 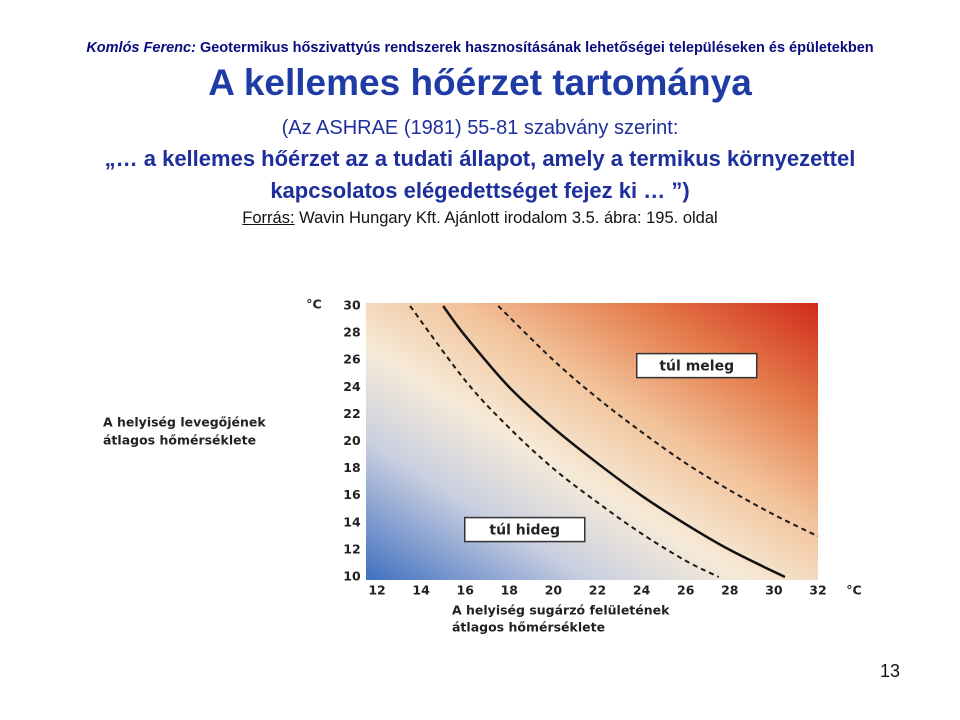 What do you see at coordinates (313, 304) in the screenshot?
I see `y-unit: °C` at bounding box center [313, 304].